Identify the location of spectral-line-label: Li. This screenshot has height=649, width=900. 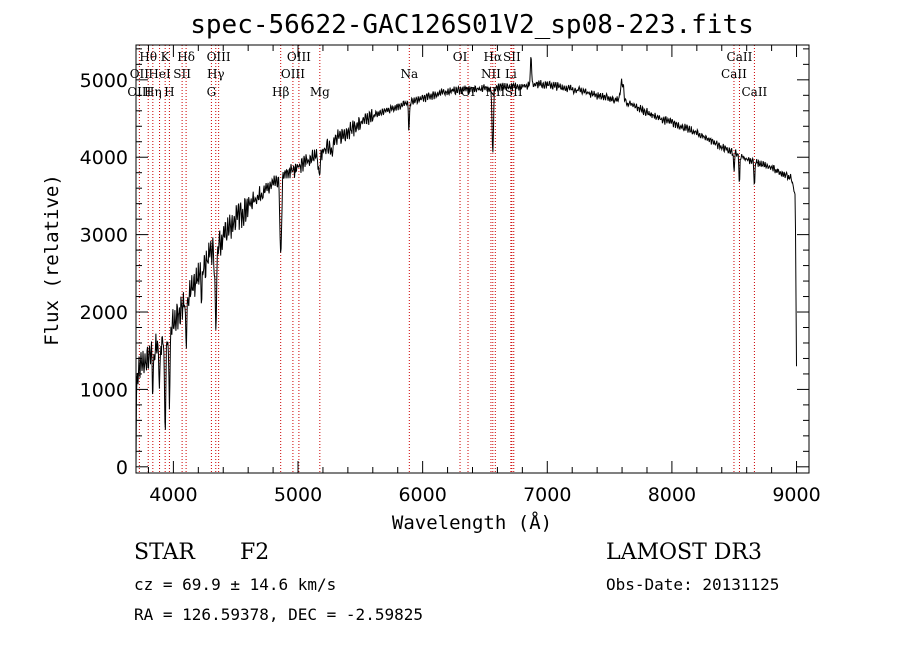
(511, 74).